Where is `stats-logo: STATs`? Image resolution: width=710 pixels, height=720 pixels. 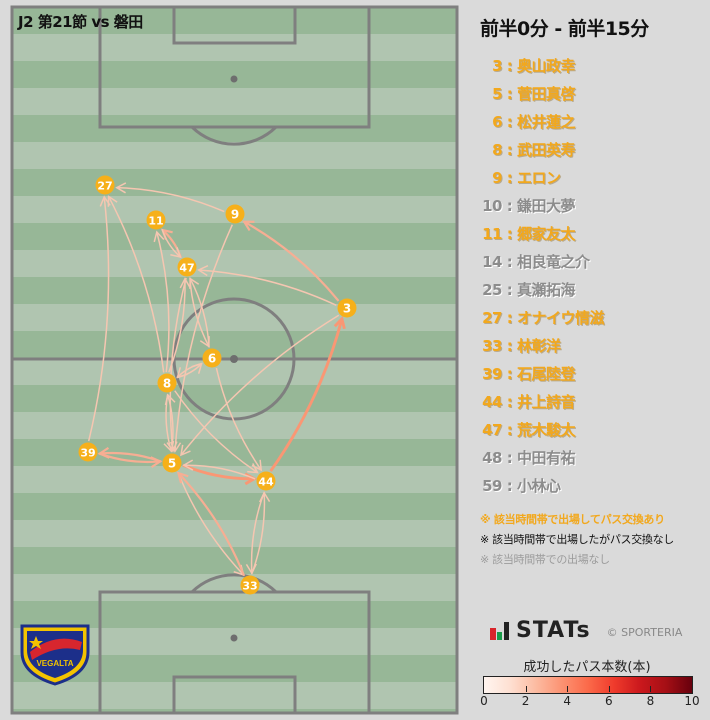
stats-logo: STATs is located at coordinates (553, 630).